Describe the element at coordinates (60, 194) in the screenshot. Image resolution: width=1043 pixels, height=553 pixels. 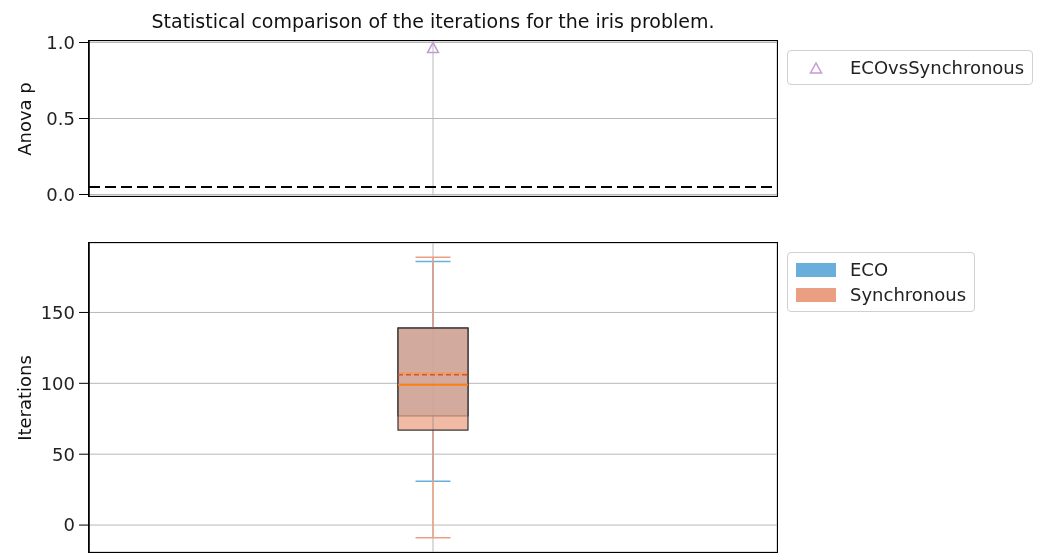
I see `y-tick-label: 0.0` at that location.